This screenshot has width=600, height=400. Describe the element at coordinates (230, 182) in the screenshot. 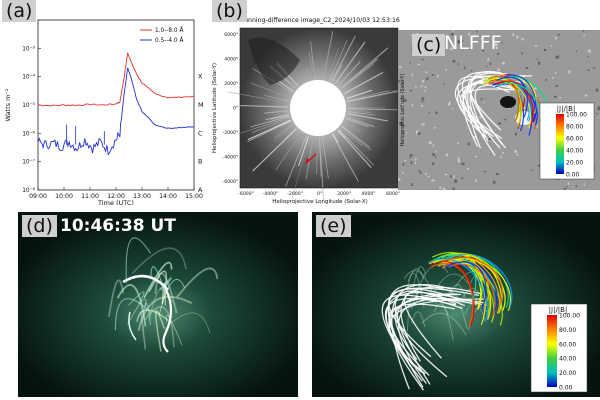

I see `coronagraph-y-tick: -6000"` at that location.